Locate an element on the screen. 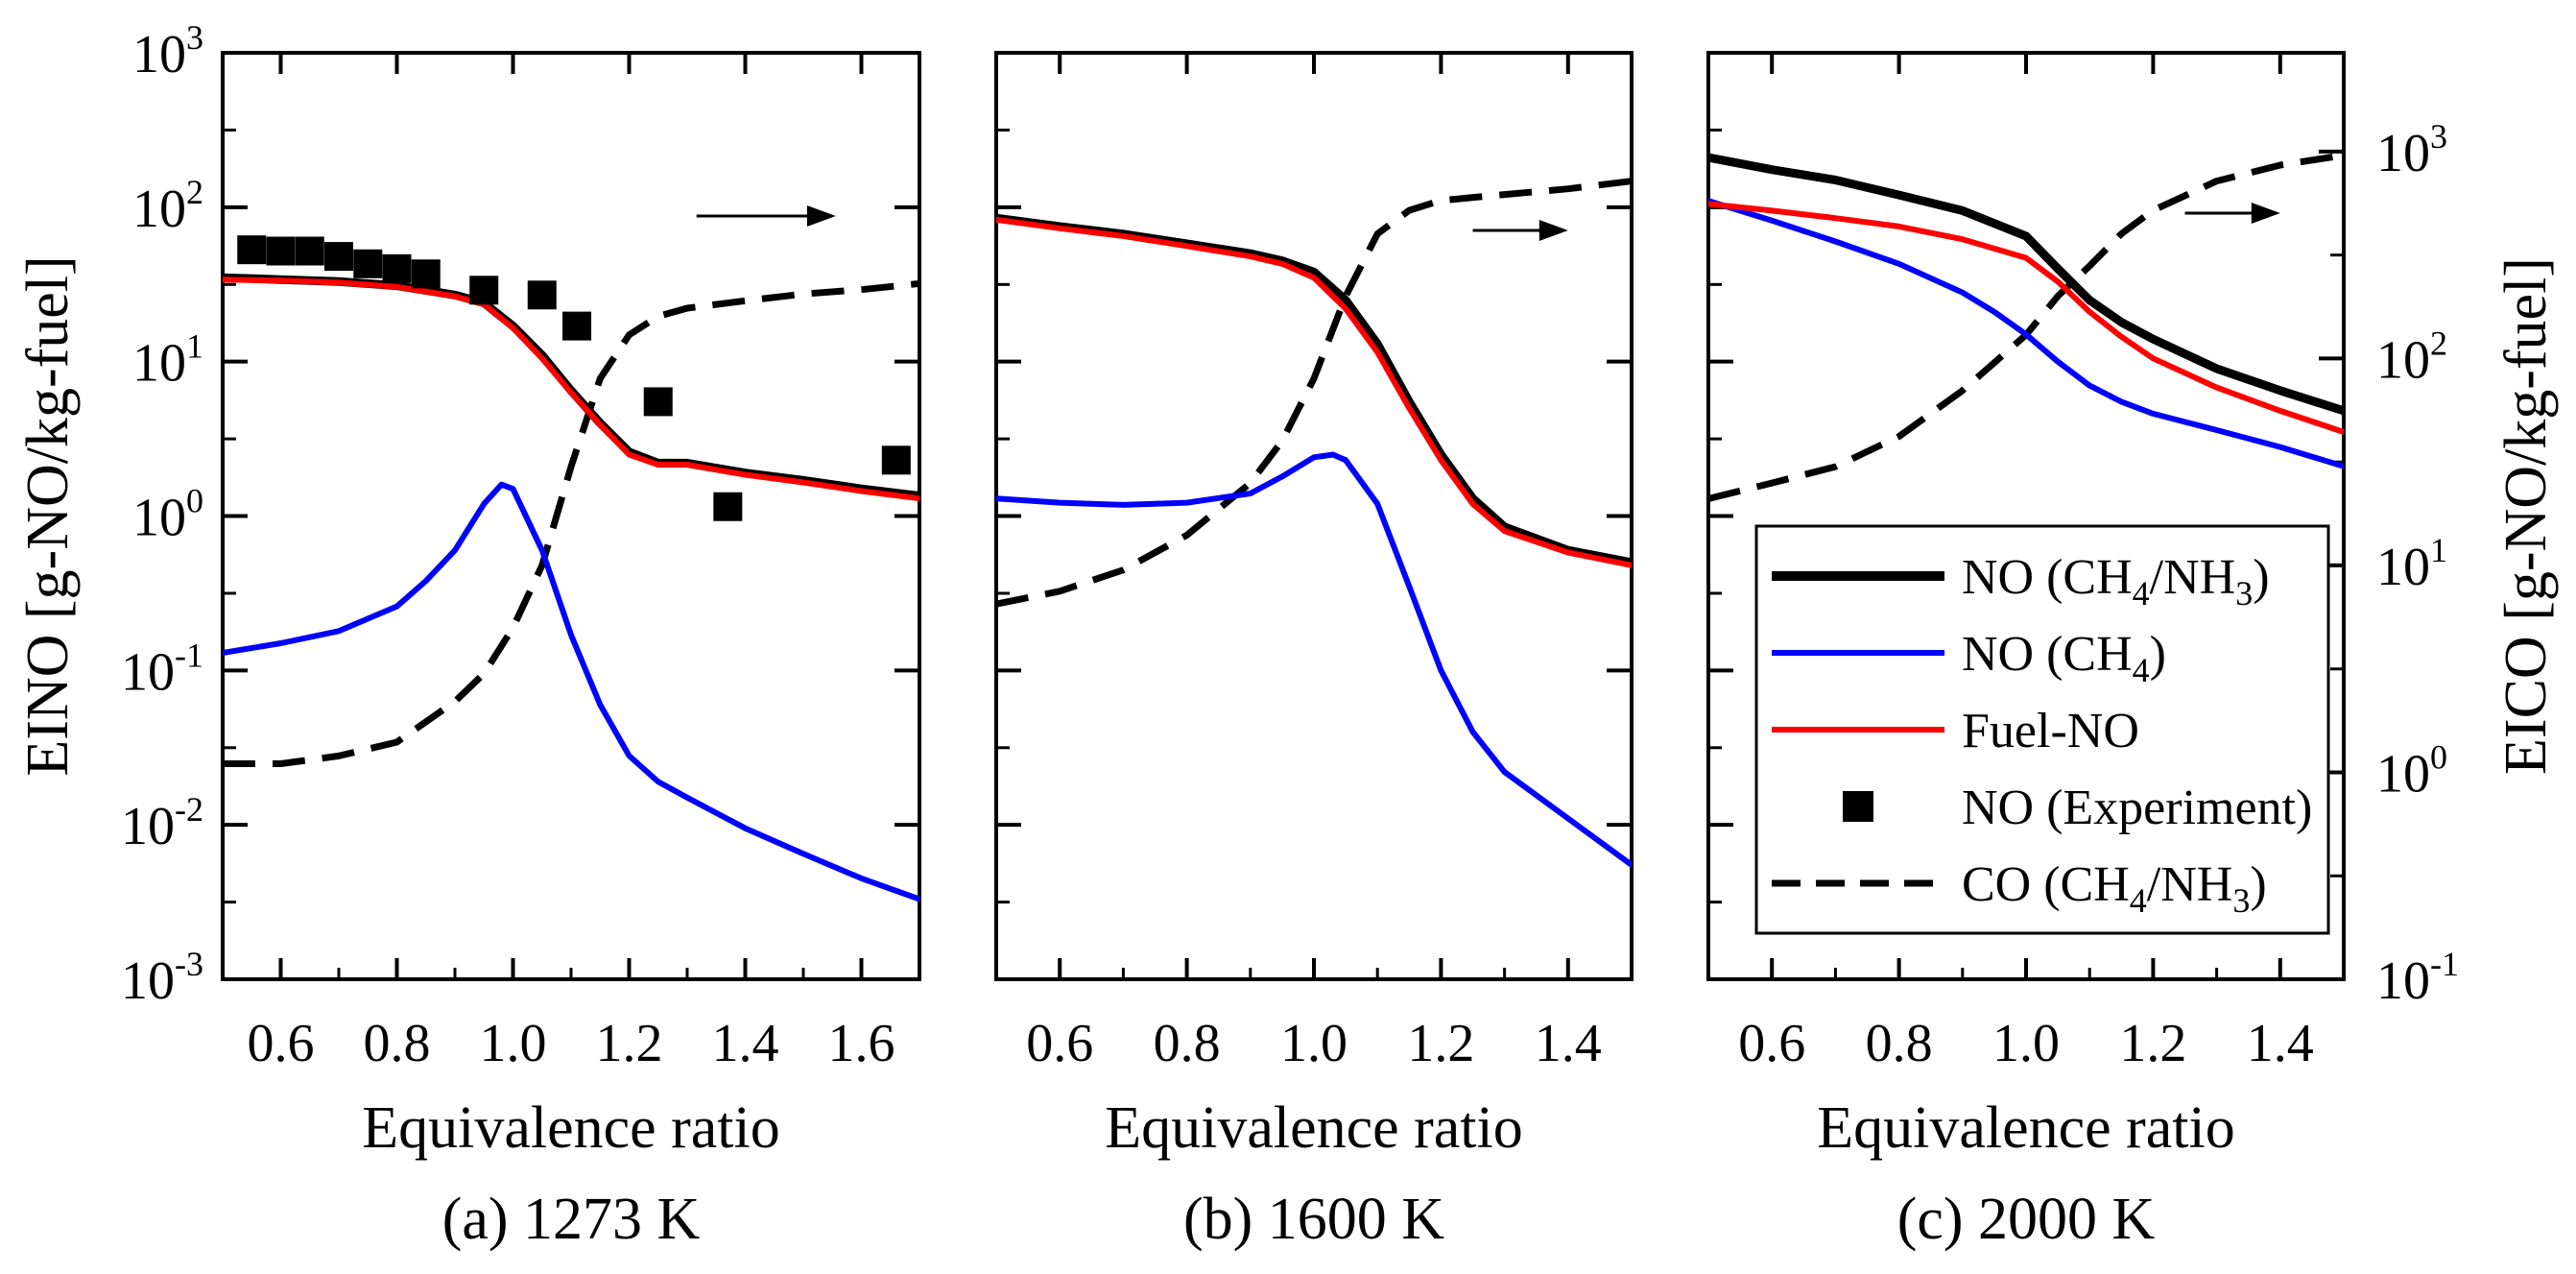  x-tick-label: 1.6 is located at coordinates (861, 1043).